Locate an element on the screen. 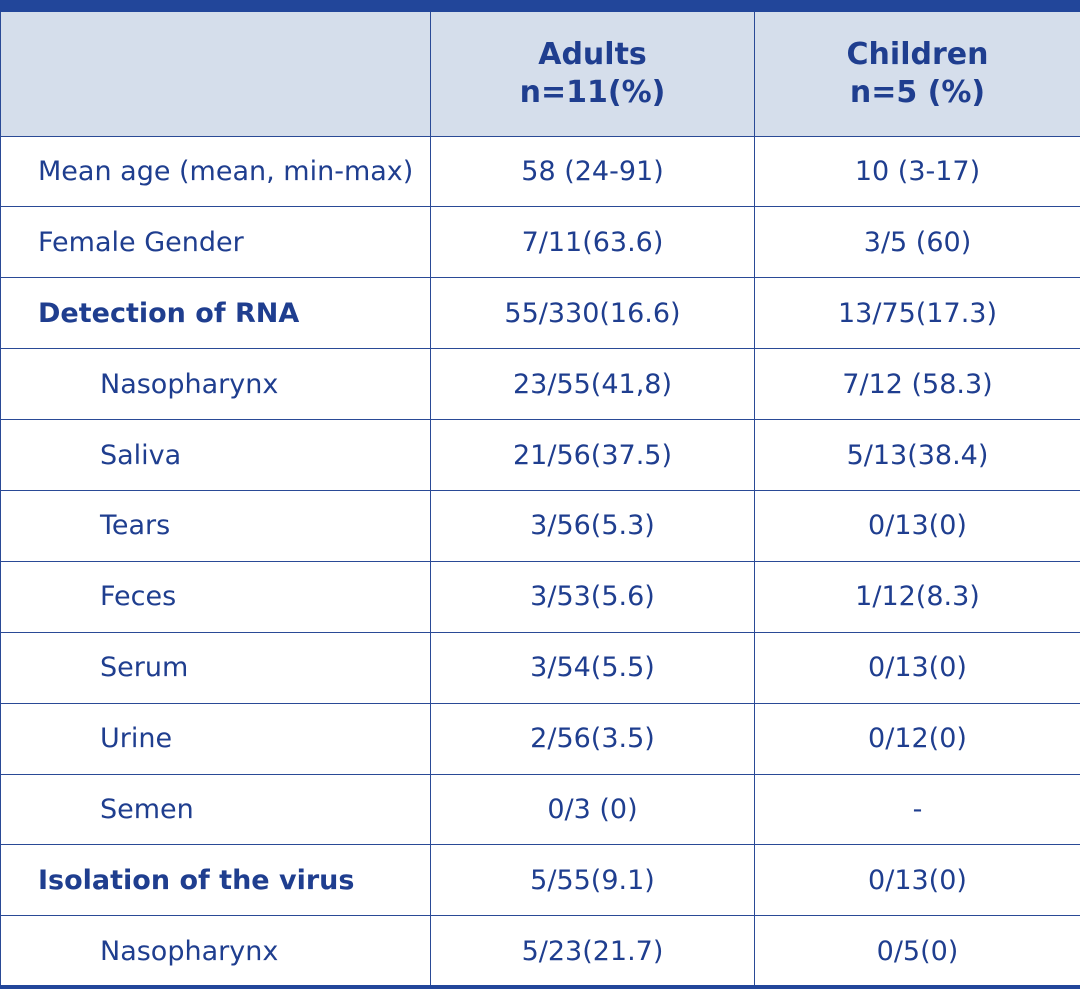  table-row: Feces 3/53(5.6) 1/12(8.3) is located at coordinates (540, 596).